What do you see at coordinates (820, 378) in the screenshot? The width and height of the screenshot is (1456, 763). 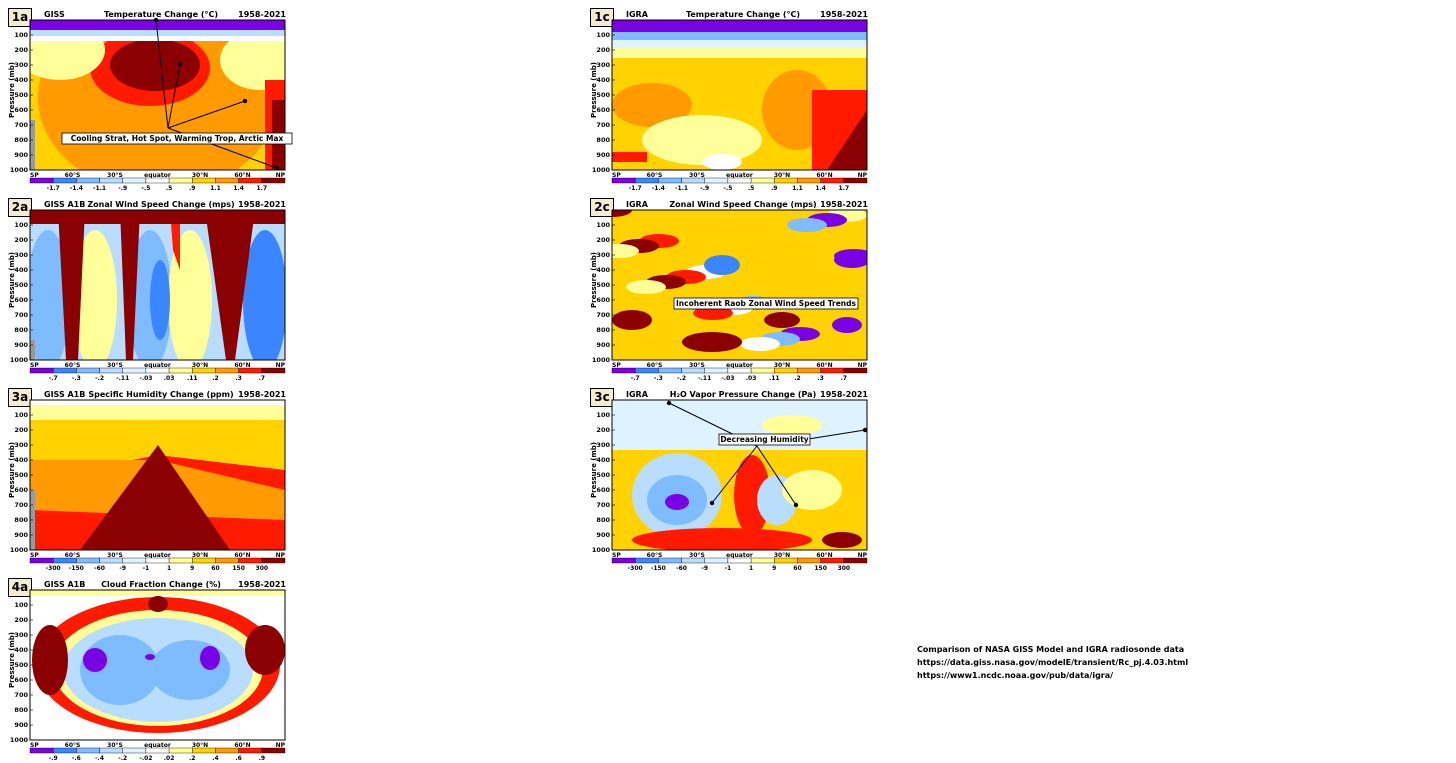 I see `colorbar-label: .3` at bounding box center [820, 378].